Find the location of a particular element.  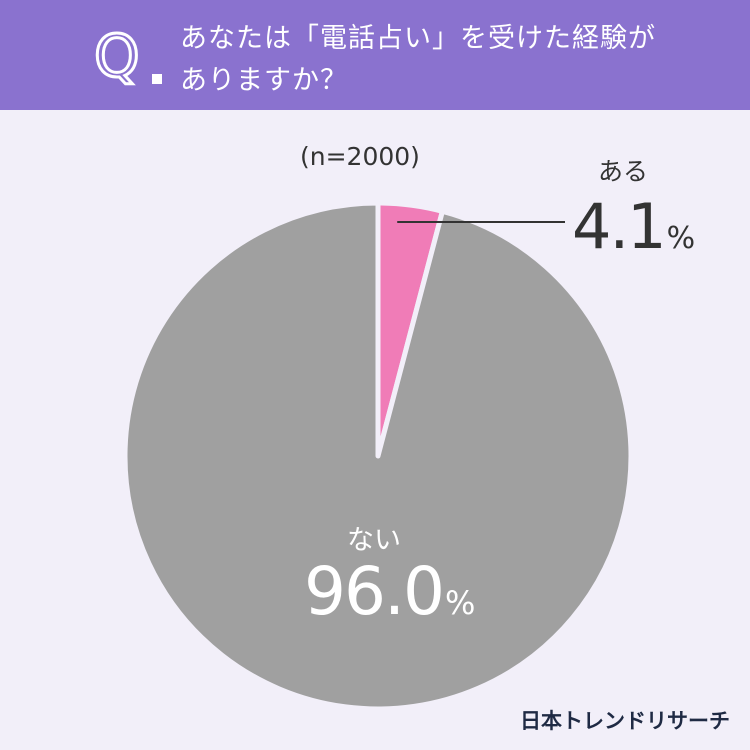

slice-value-yes-unit: % is located at coordinates (681, 238).